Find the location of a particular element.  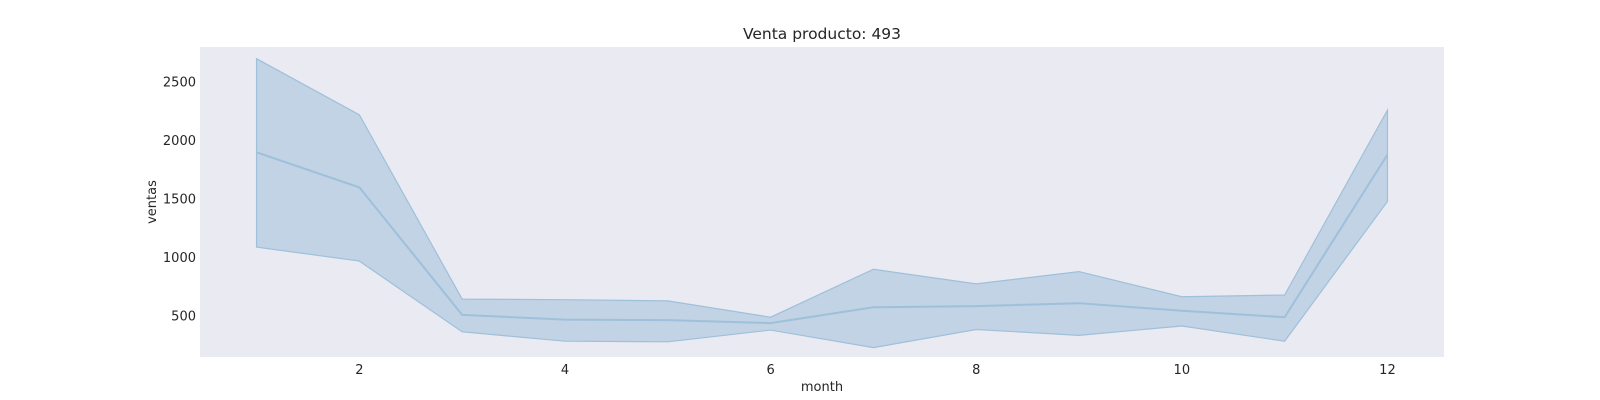

chart-title: Venta producto: 493 is located at coordinates (822, 34).